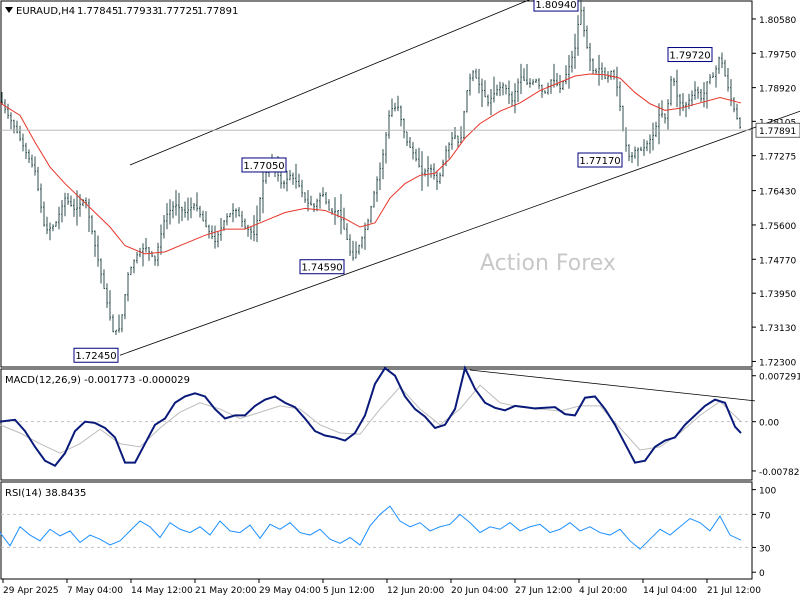  What do you see at coordinates (777, 21) in the screenshot?
I see `y-tick-label: 1.80580` at bounding box center [777, 21].